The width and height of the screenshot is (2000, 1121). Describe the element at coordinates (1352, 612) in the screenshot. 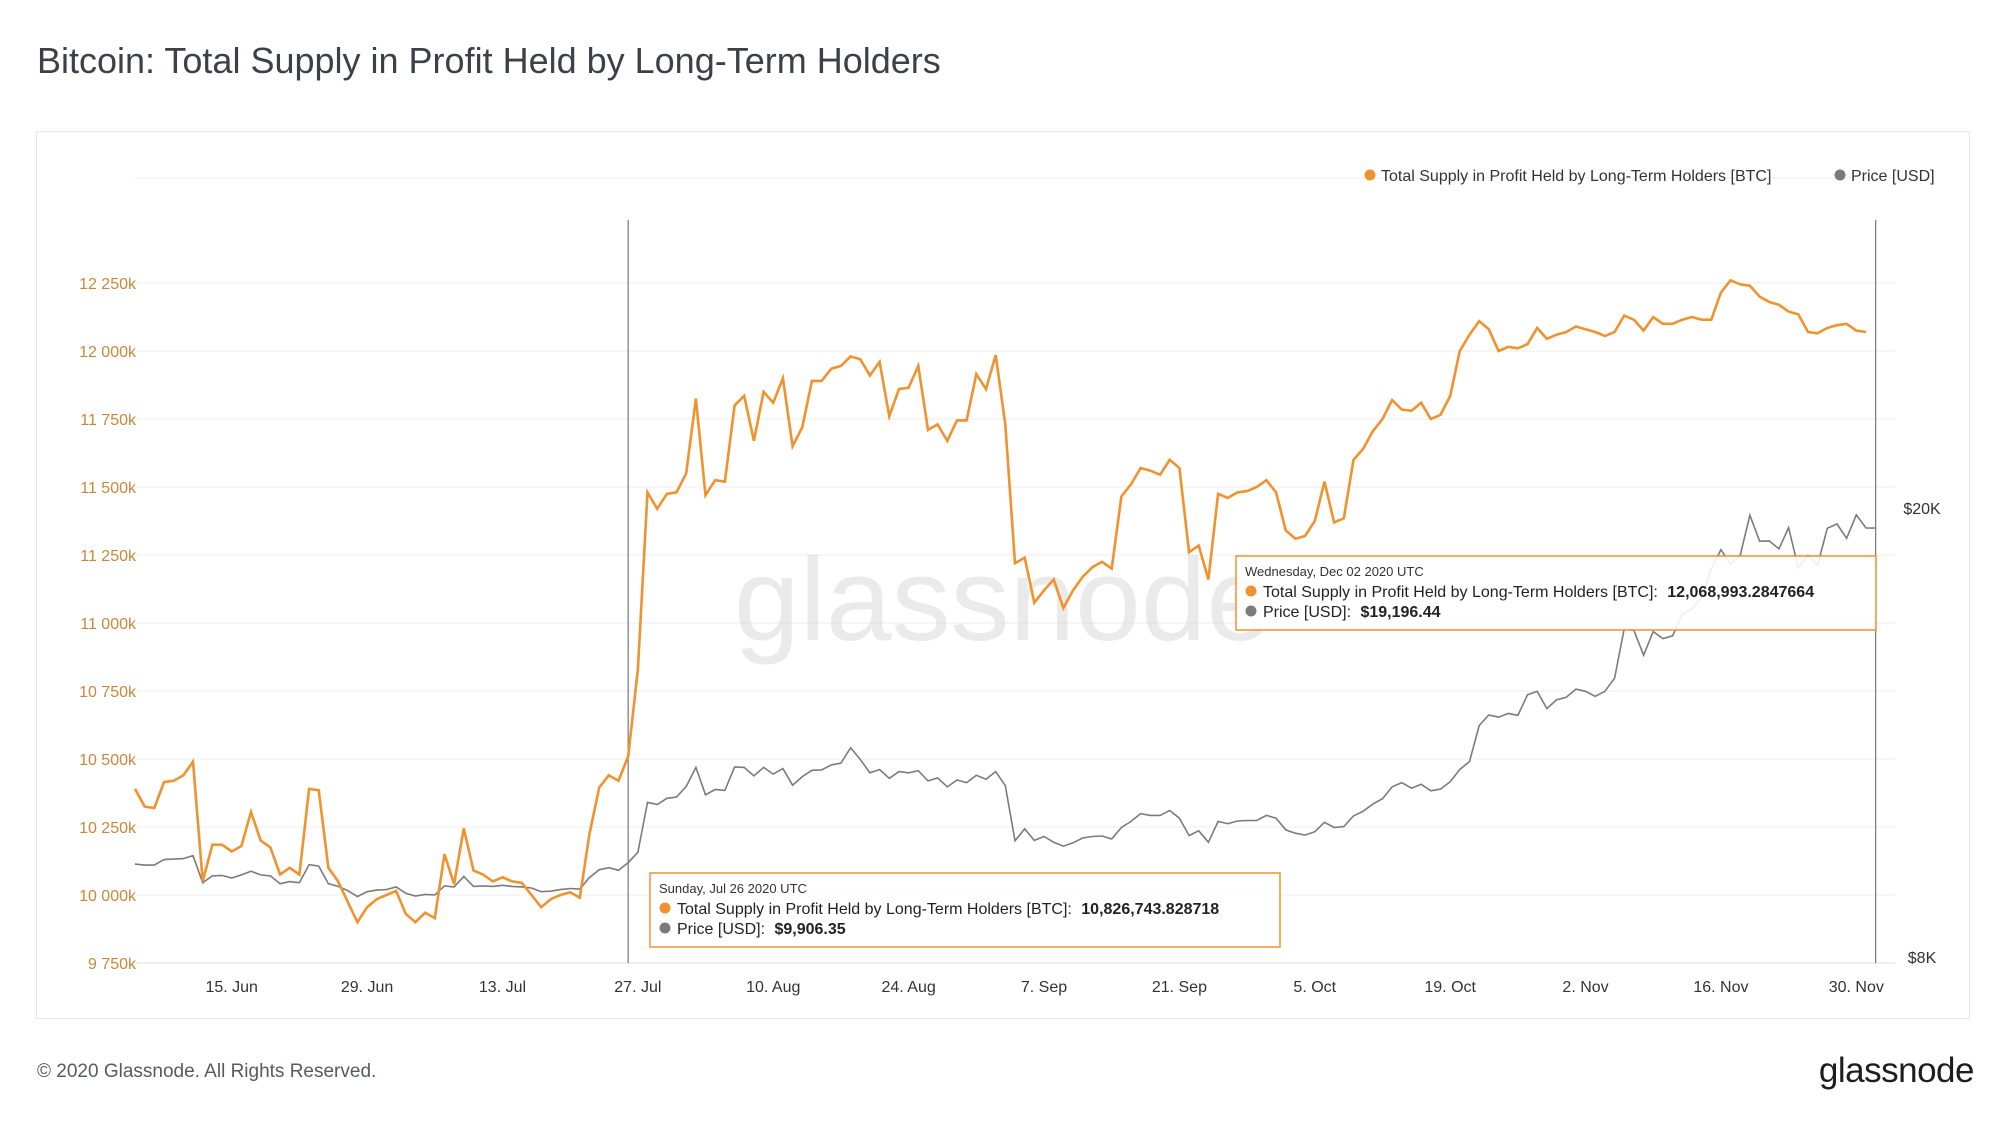

I see `tooltip-price-row: Price [USD]: $19,196.44` at that location.